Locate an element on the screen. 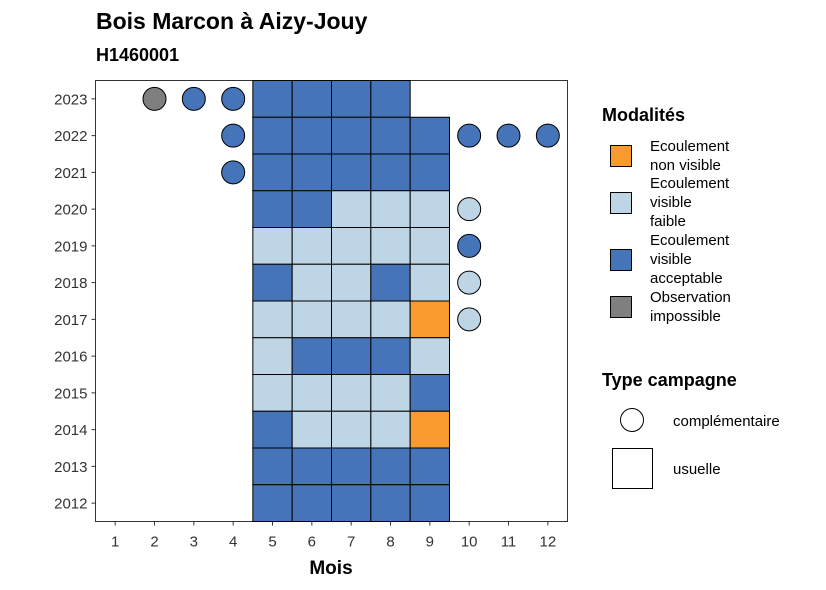 This screenshot has width=826, height=590. x-tick-label-10: 10 is located at coordinates (469, 542).